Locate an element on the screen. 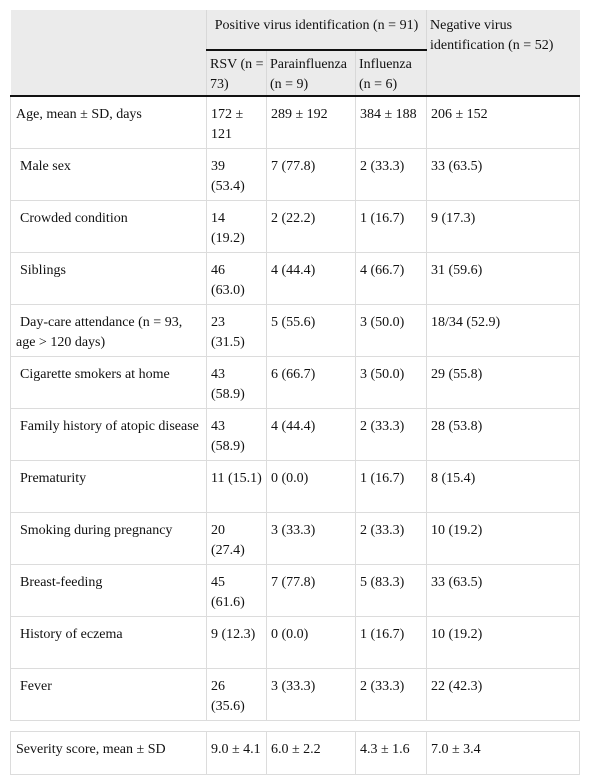 This screenshot has height=775, width=590. row-label: Crowded condition is located at coordinates (108, 226).